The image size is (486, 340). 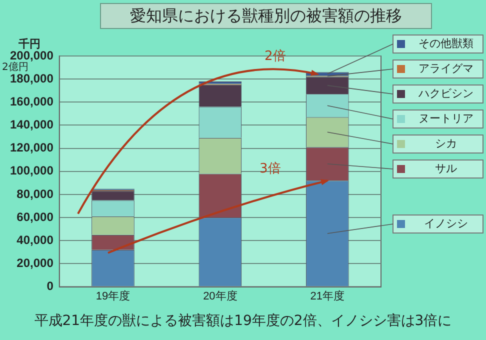 I want to click on x-tick-label: 20年度, so click(x=220, y=295).